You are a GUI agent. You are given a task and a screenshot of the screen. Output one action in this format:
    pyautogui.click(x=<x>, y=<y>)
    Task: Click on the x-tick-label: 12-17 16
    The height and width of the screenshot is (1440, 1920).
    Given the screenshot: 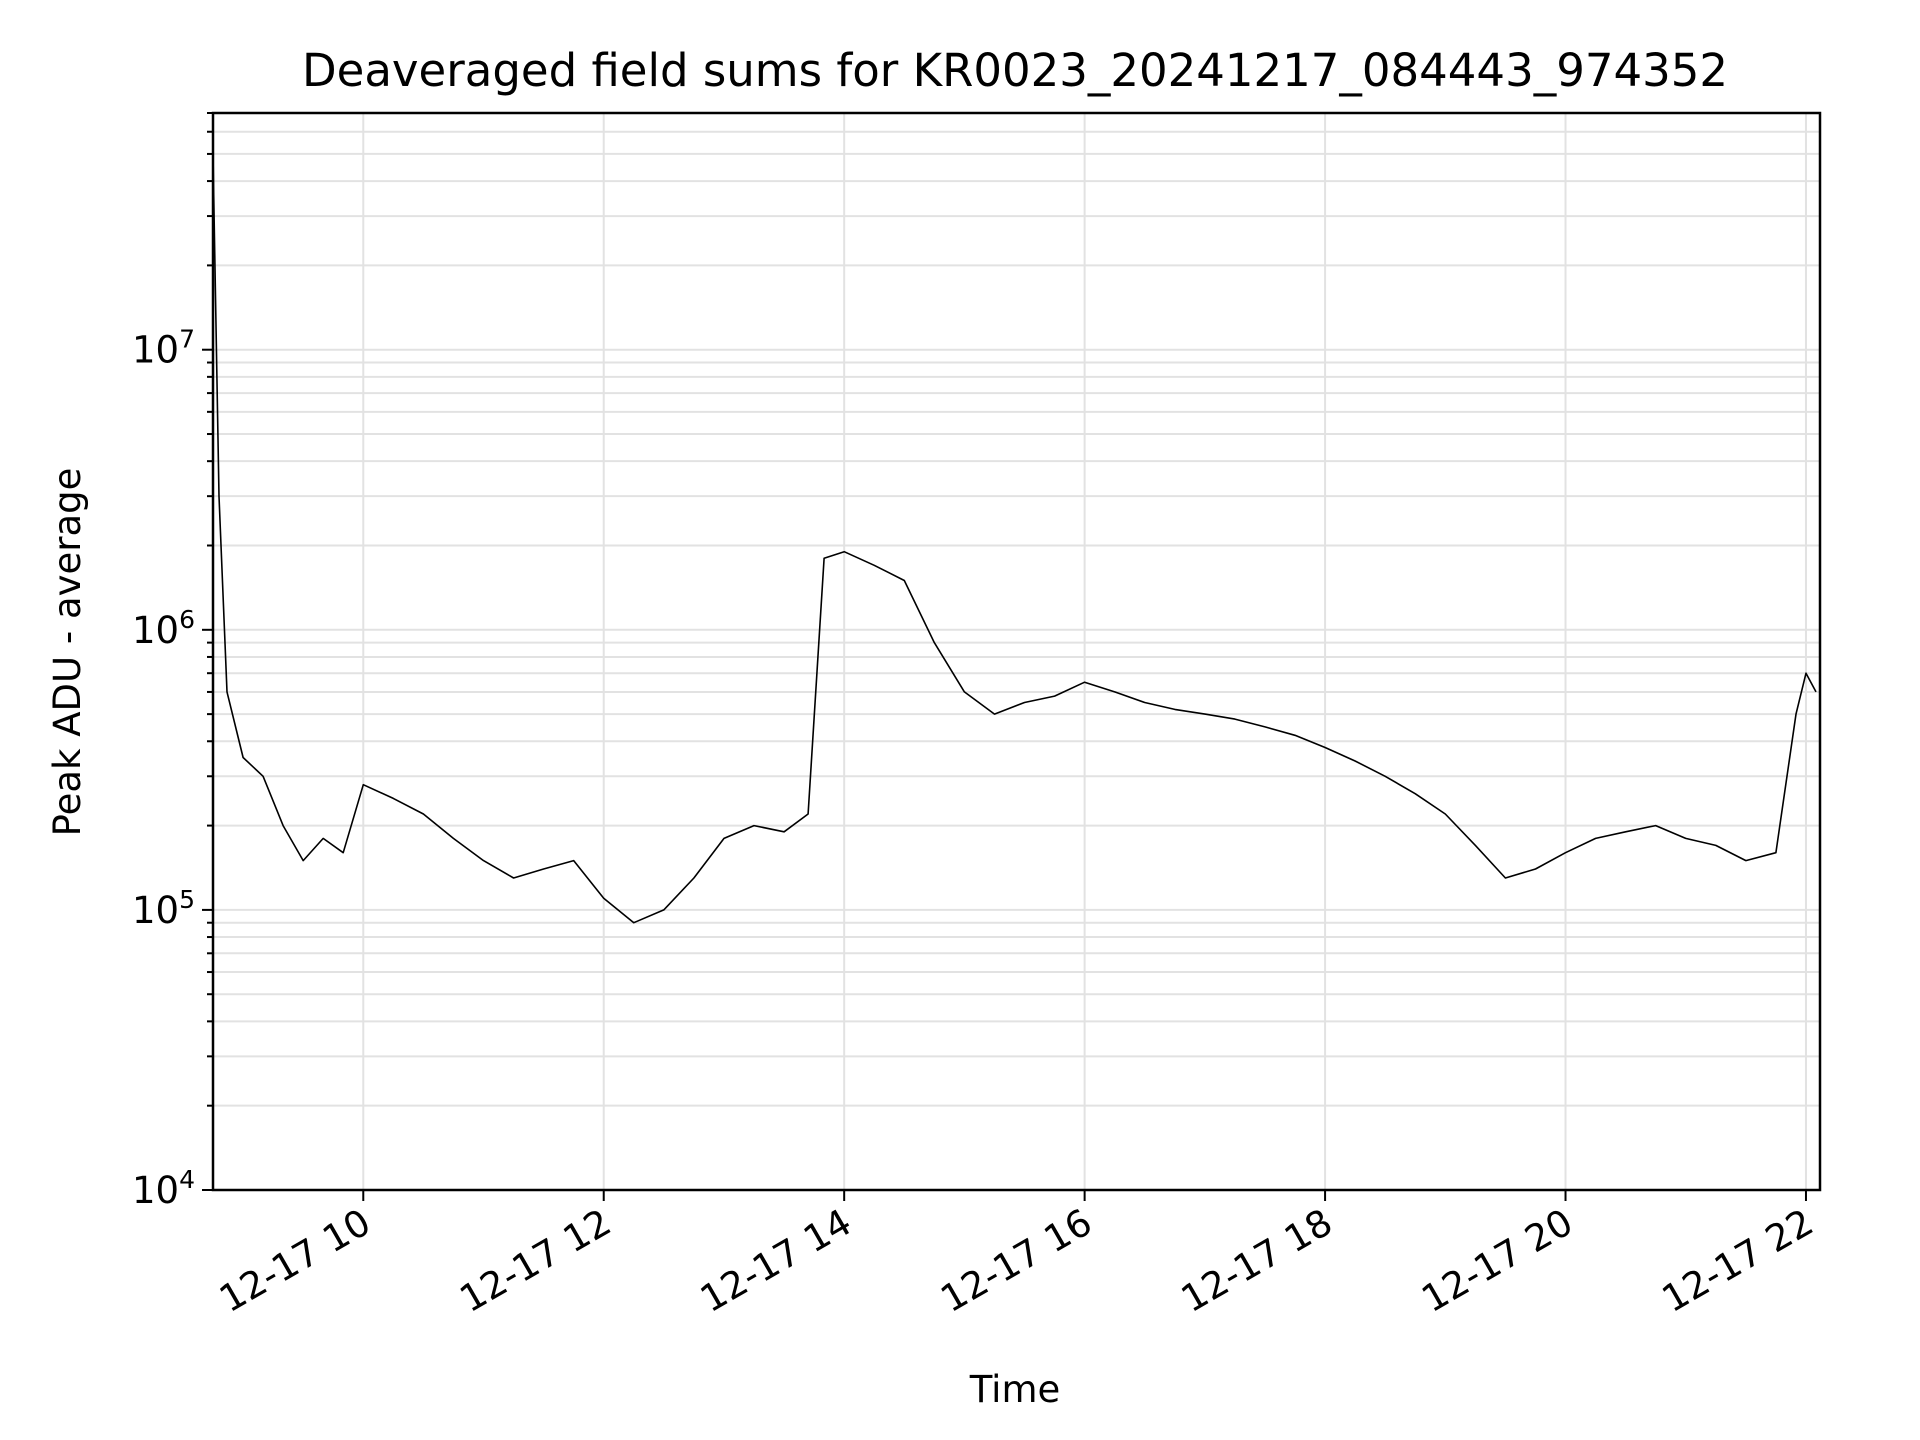 What is the action you would take?
    pyautogui.click(x=1017, y=1261)
    